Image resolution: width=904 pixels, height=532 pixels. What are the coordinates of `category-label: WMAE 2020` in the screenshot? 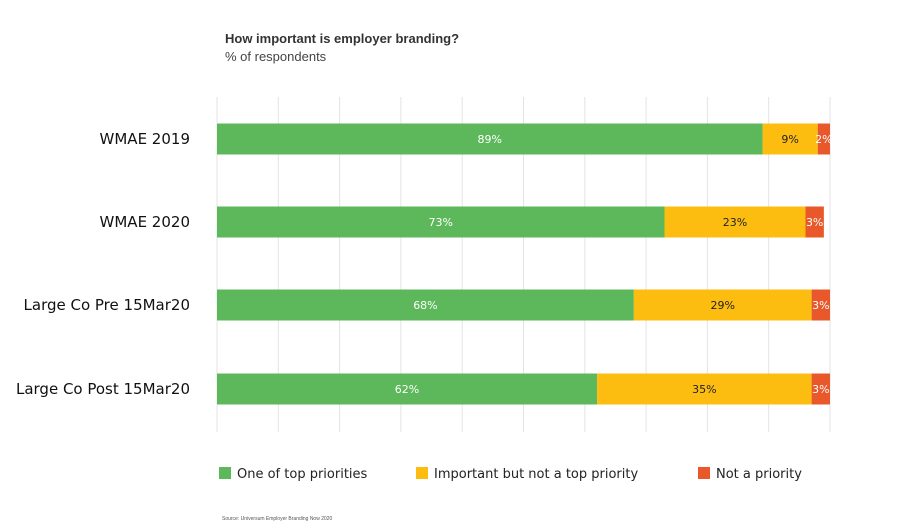 It's located at (145, 222).